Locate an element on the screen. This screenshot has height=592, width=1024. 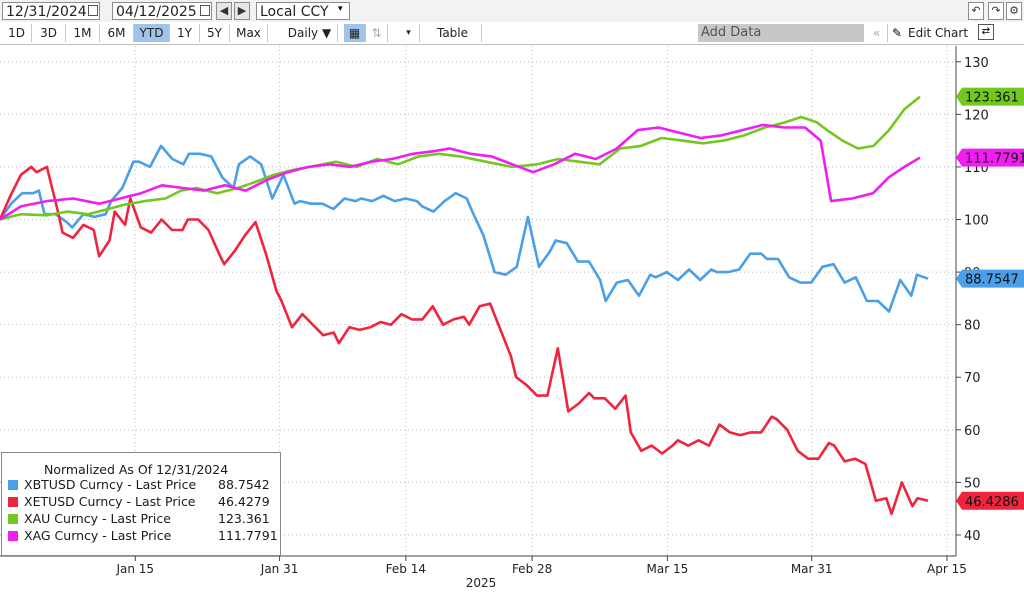
last-value-text: 123.361 is located at coordinates (992, 98).